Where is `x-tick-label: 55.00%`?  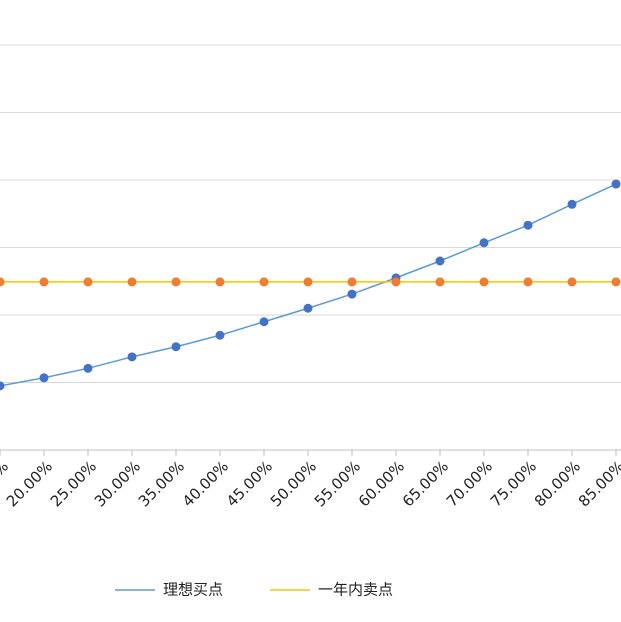
x-tick-label: 55.00% is located at coordinates (337, 483).